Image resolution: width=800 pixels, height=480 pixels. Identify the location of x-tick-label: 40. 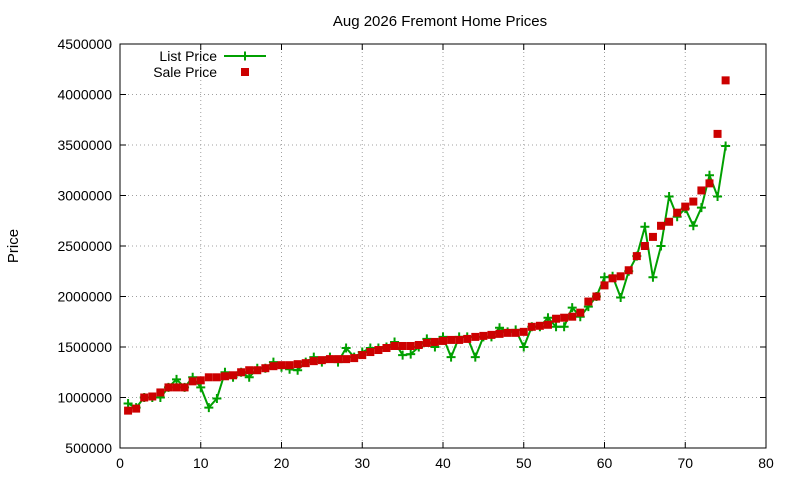
(443, 463).